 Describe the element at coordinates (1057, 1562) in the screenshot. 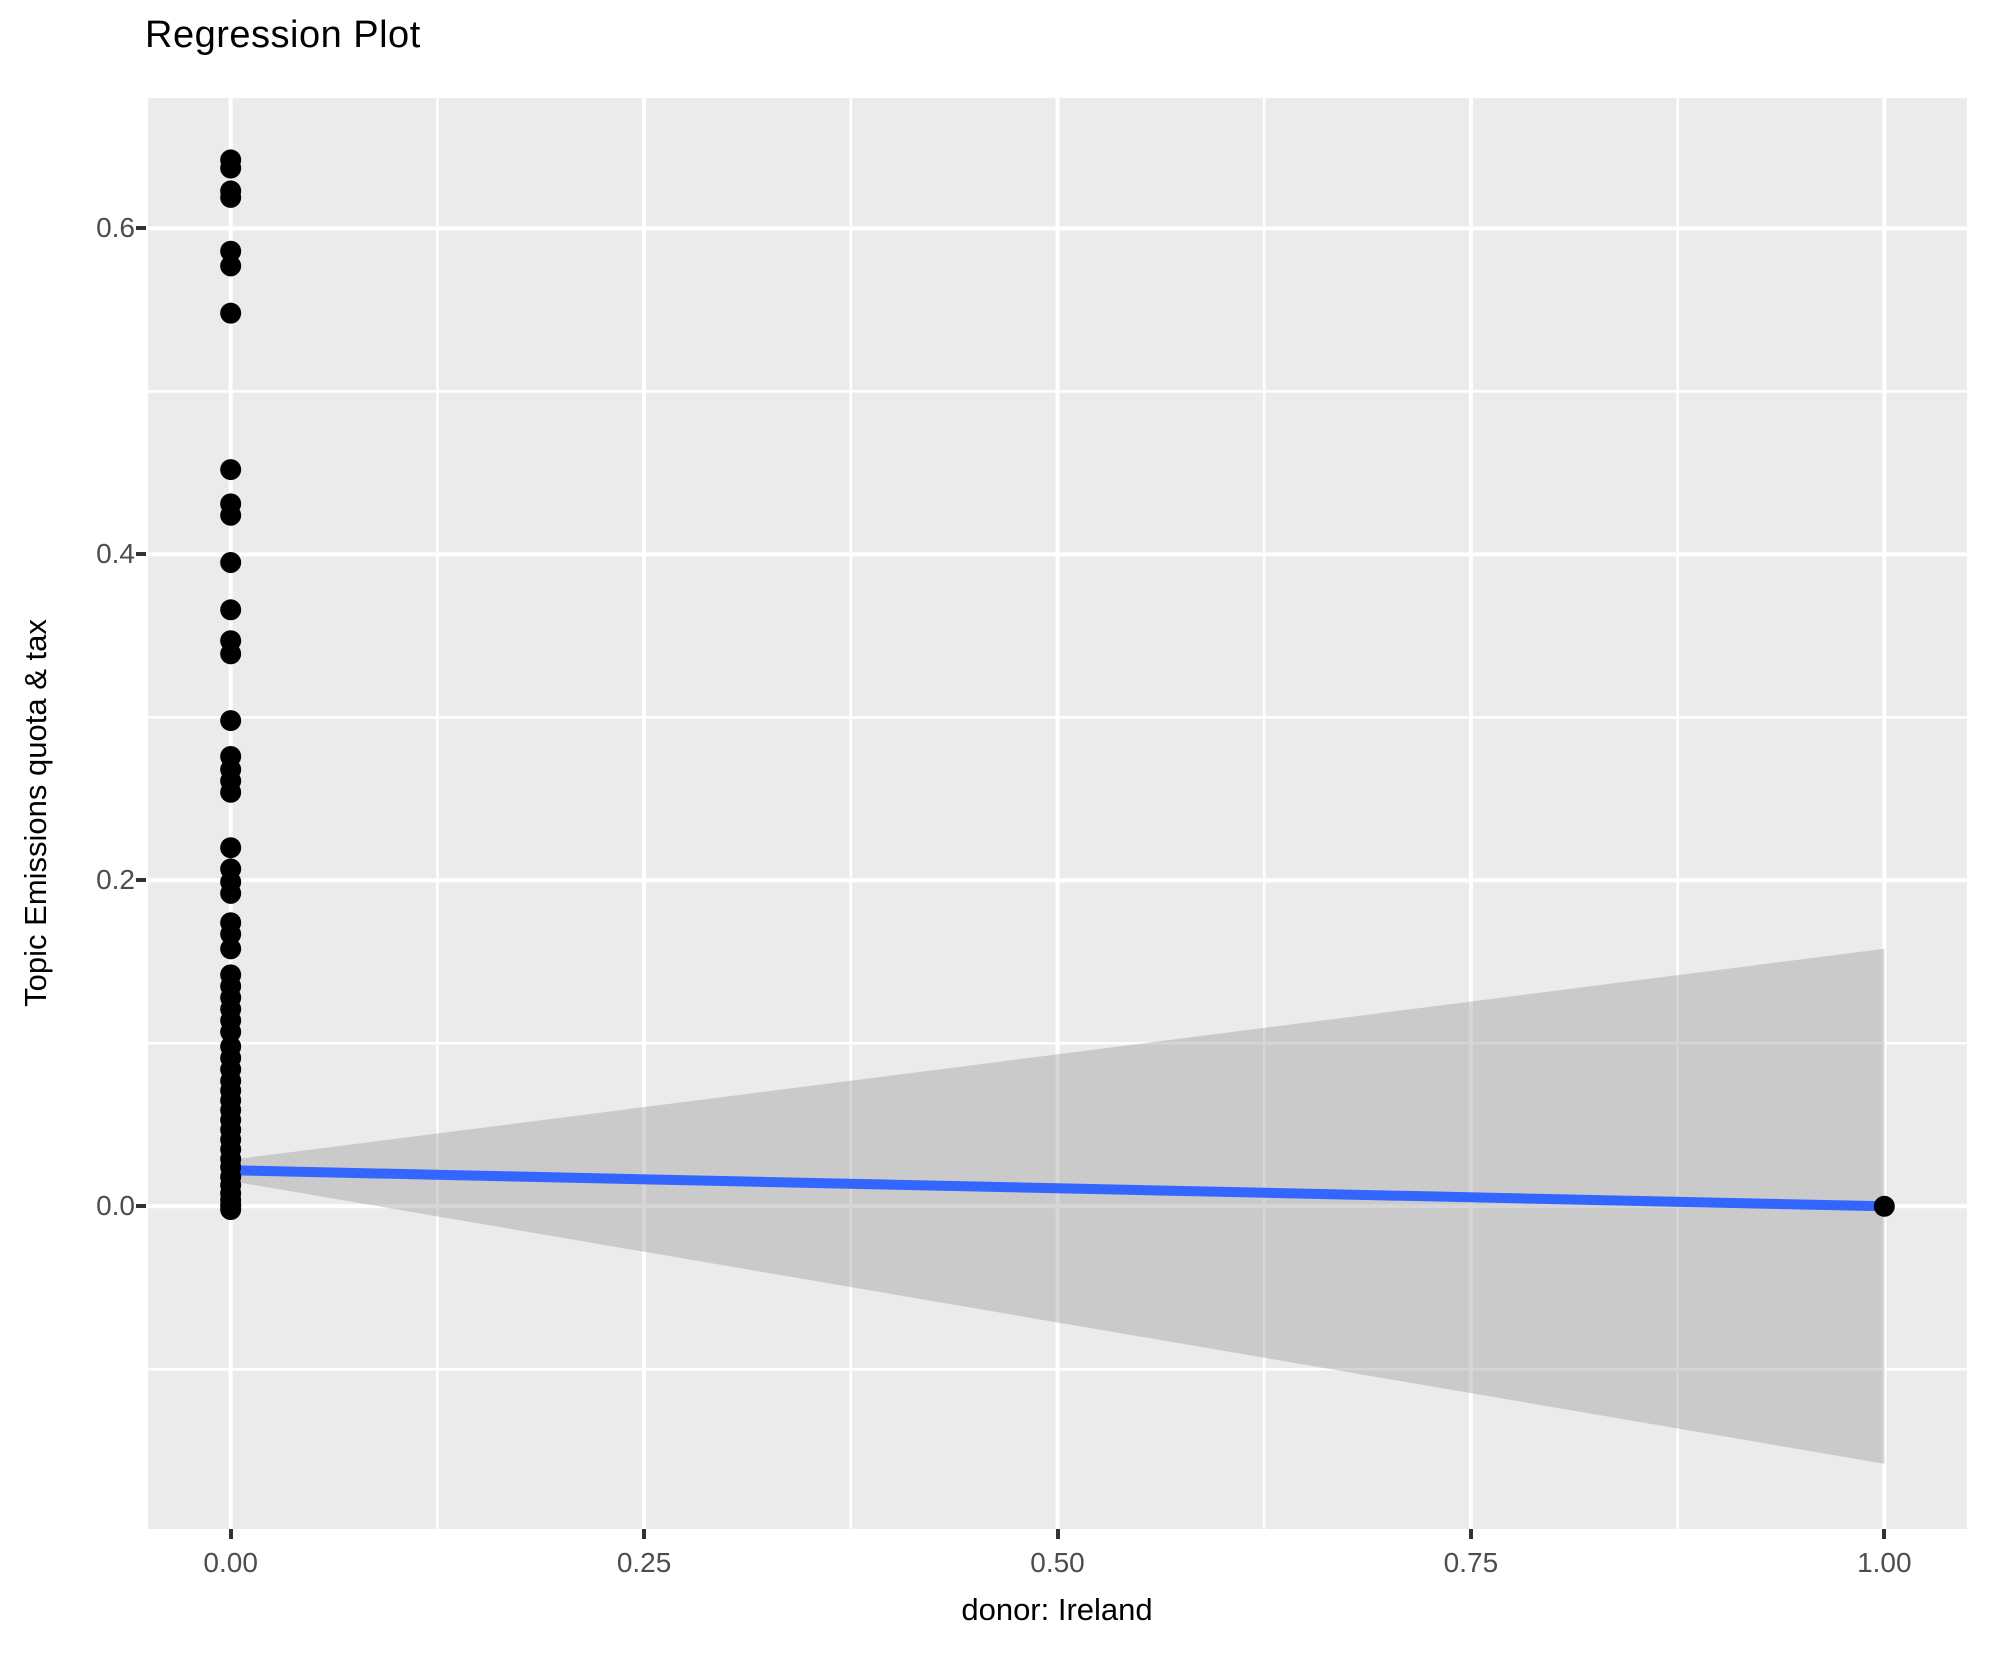

I see `x-tick-label: 0.50` at that location.